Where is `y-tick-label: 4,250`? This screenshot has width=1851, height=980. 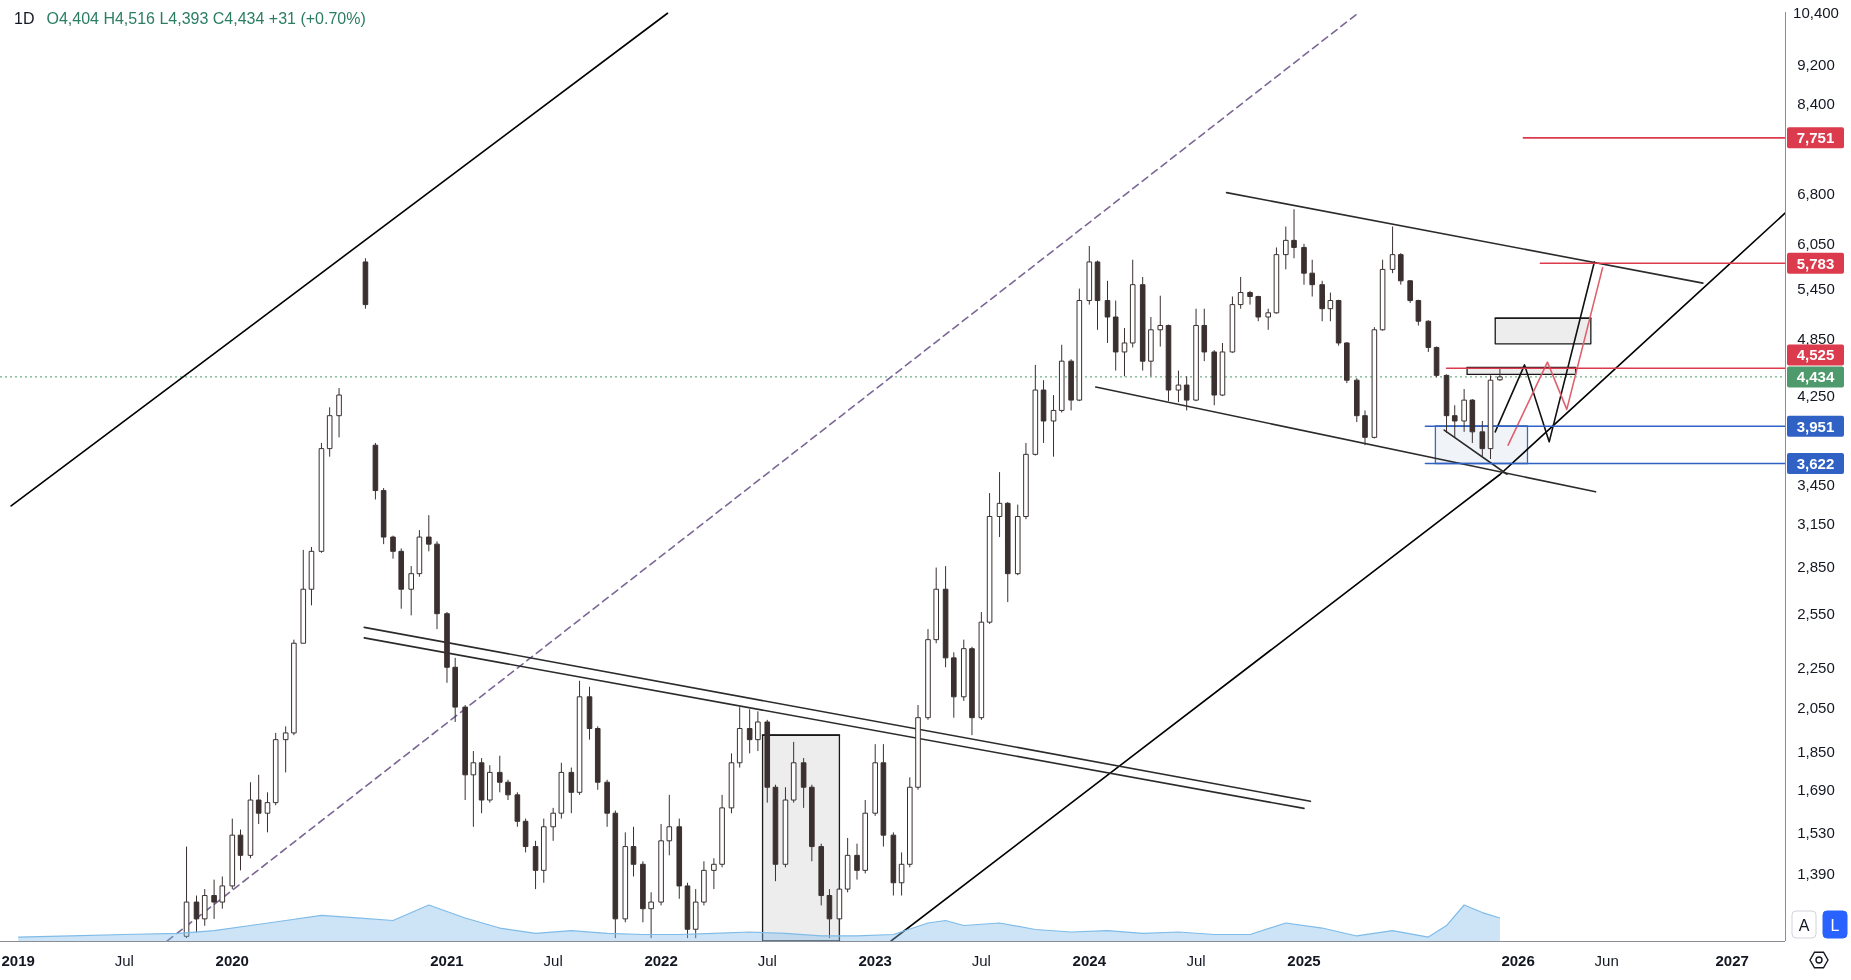
y-tick-label: 4,250 is located at coordinates (1816, 395).